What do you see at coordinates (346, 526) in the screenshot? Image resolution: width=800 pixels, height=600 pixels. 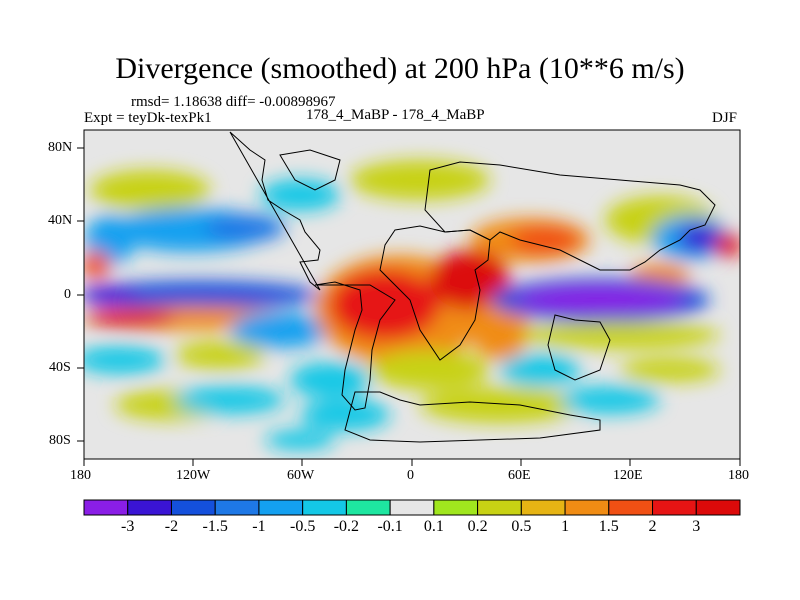 I see `colorbar-label: -0.2` at bounding box center [346, 526].